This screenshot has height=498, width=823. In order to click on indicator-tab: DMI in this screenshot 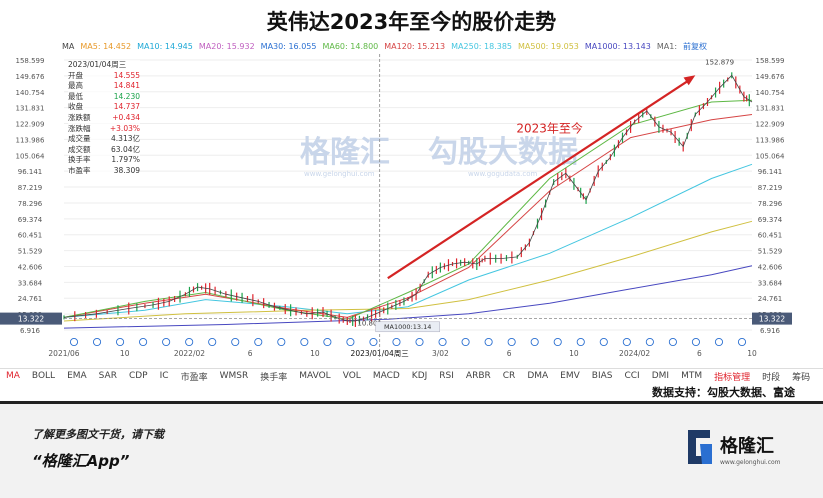, I will do `click(660, 376)`.